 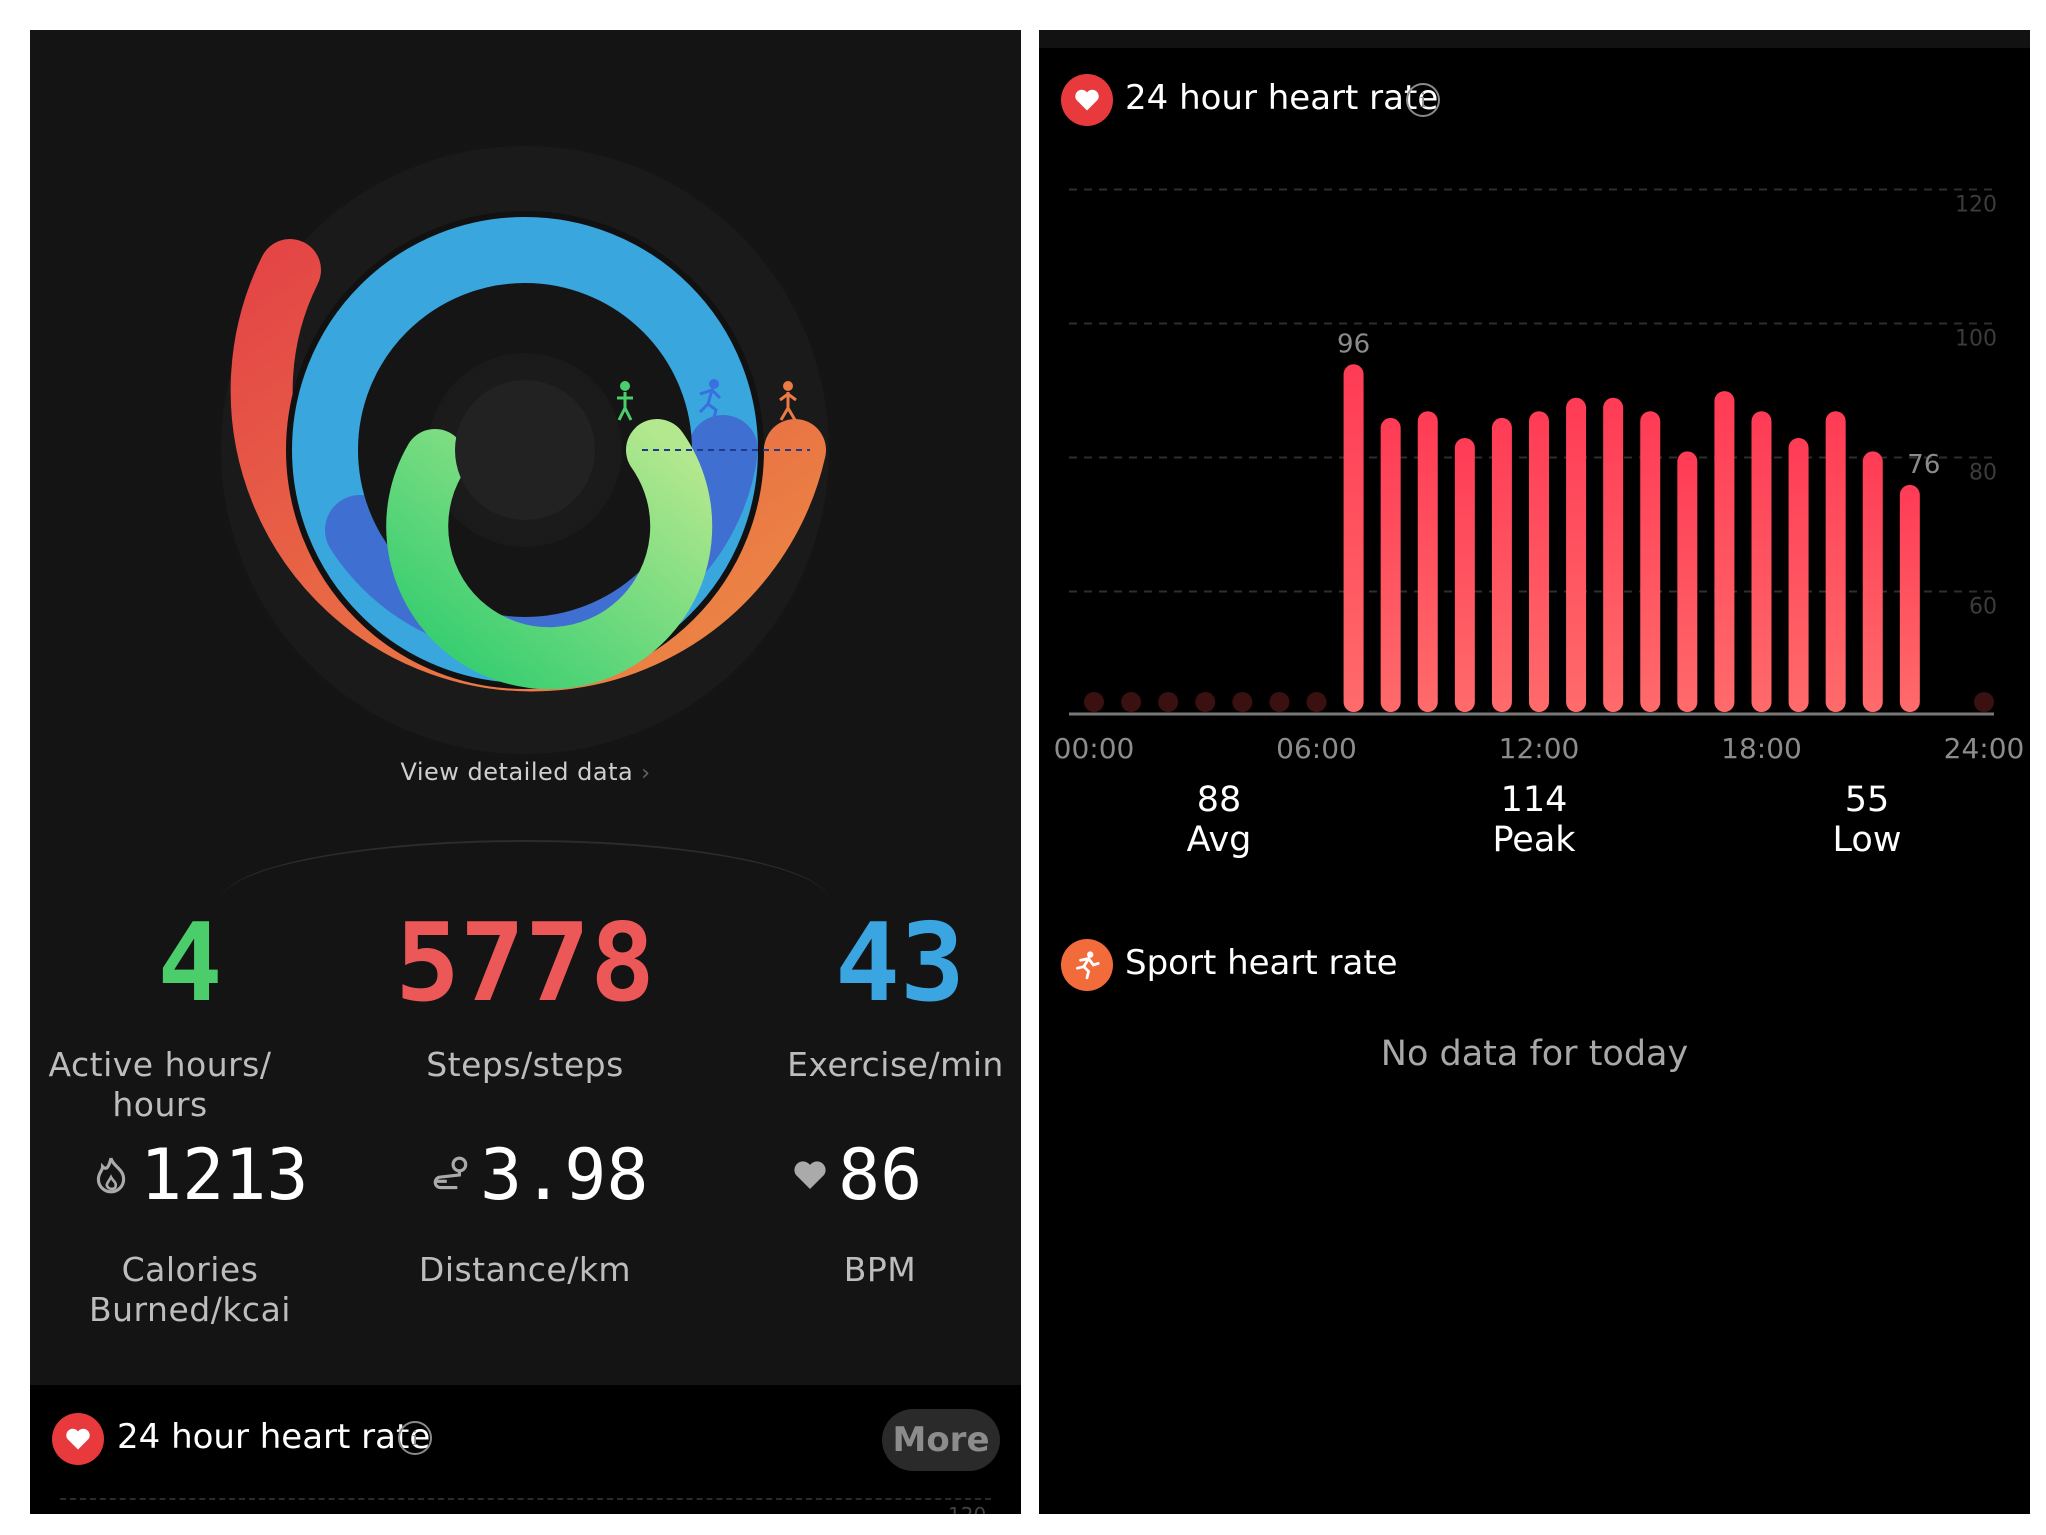 What do you see at coordinates (549, 554) in the screenshot?
I see `steps-ring` at bounding box center [549, 554].